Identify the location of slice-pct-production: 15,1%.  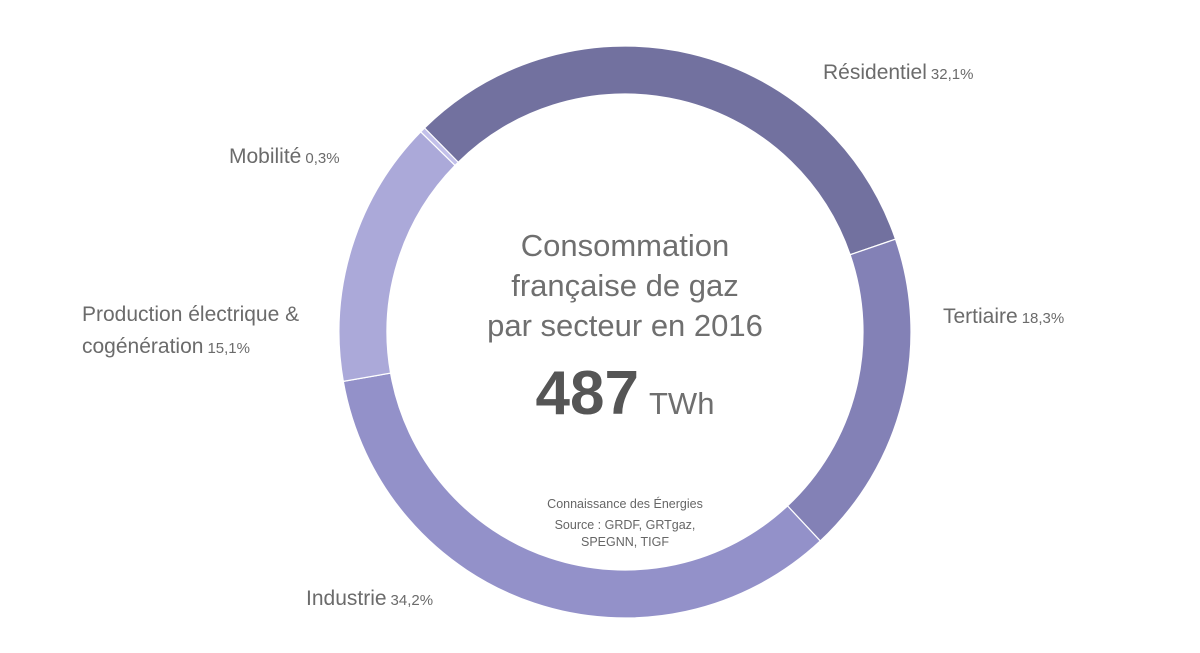
(228, 348).